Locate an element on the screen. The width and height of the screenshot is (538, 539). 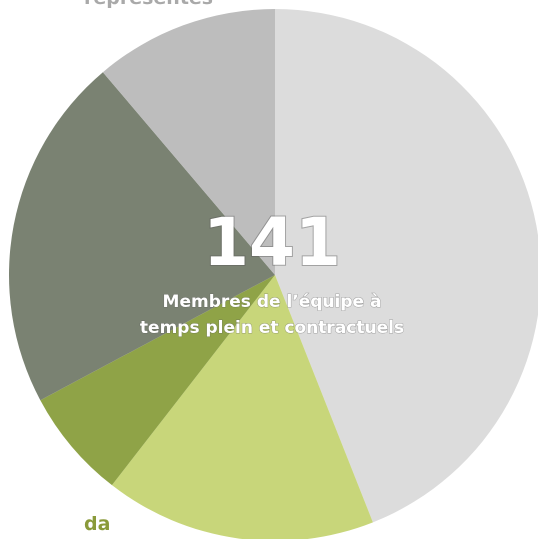
header-fragment: représentés is located at coordinates (148, 4).